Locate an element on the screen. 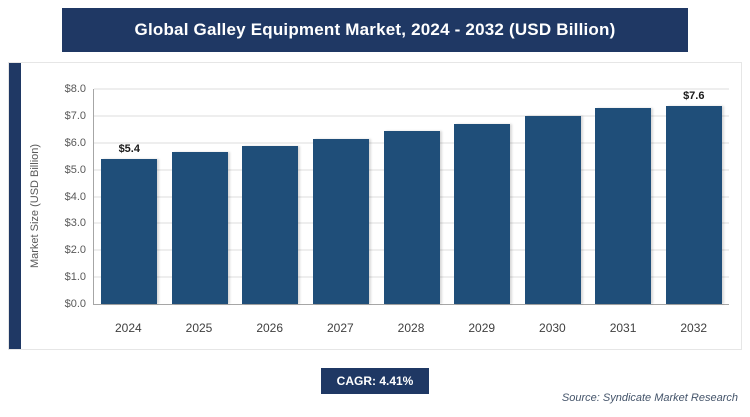 Image resolution: width=750 pixels, height=417 pixels. bar-2027 is located at coordinates (340, 221).